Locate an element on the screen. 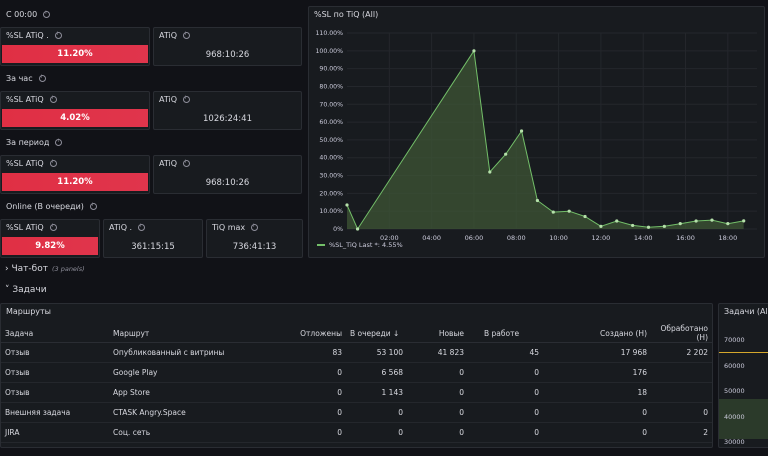 This screenshot has height=456, width=768. col-in-work: В работе is located at coordinates (505, 333).